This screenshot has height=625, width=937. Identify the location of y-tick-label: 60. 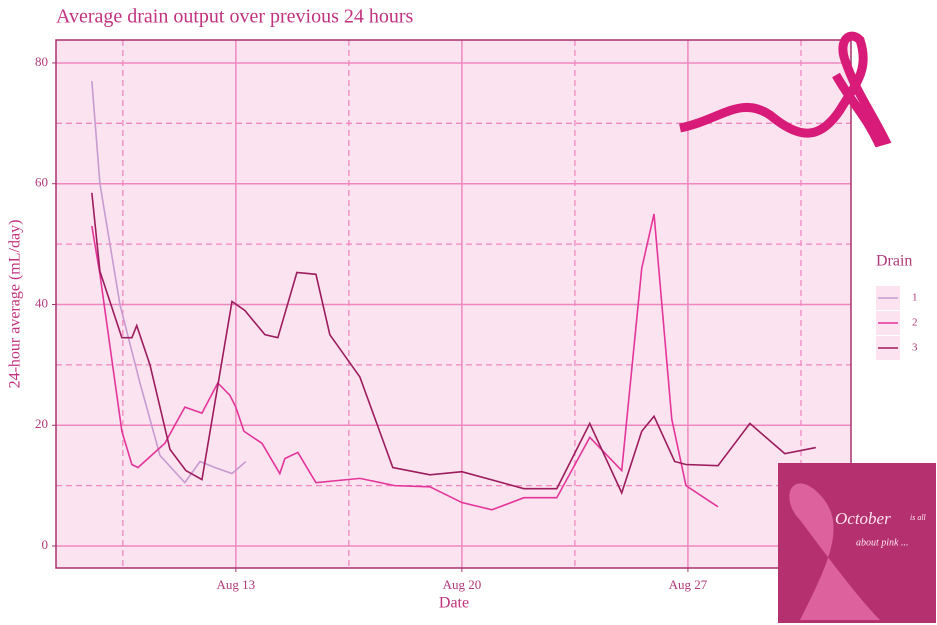
(41, 182).